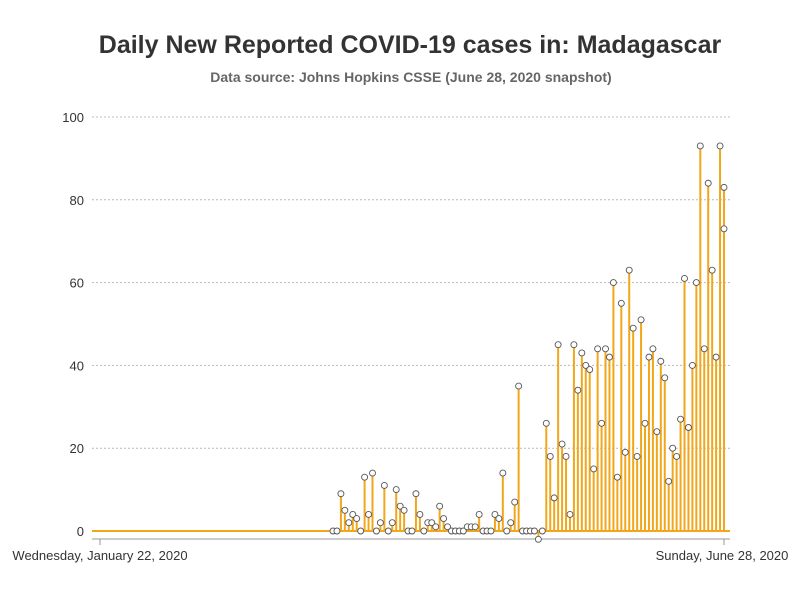 The height and width of the screenshot is (600, 800). Describe the element at coordinates (77, 283) in the screenshot. I see `y-tick-label: 60` at that location.